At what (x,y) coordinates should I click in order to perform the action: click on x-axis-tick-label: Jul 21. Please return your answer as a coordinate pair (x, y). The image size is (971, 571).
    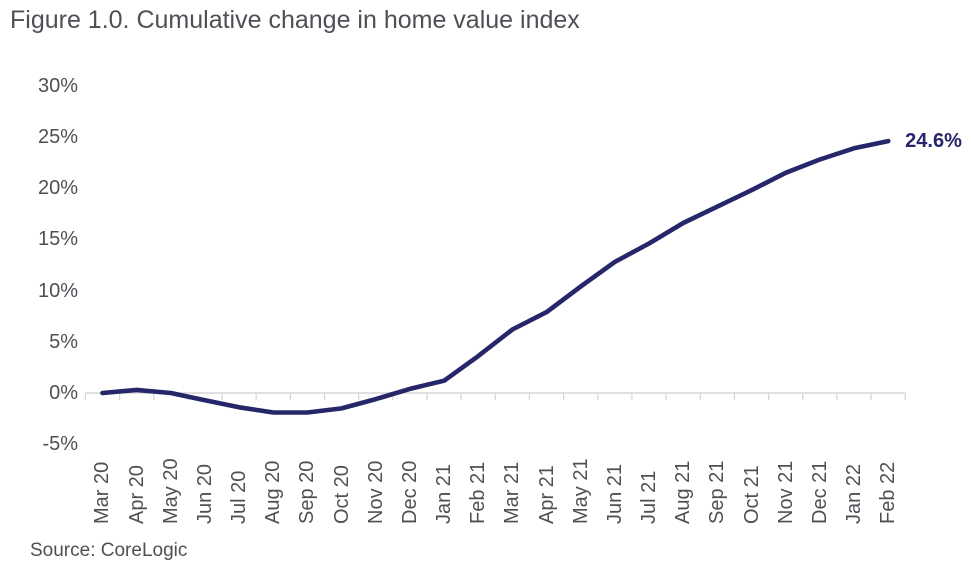
    Looking at the image, I should click on (649, 497).